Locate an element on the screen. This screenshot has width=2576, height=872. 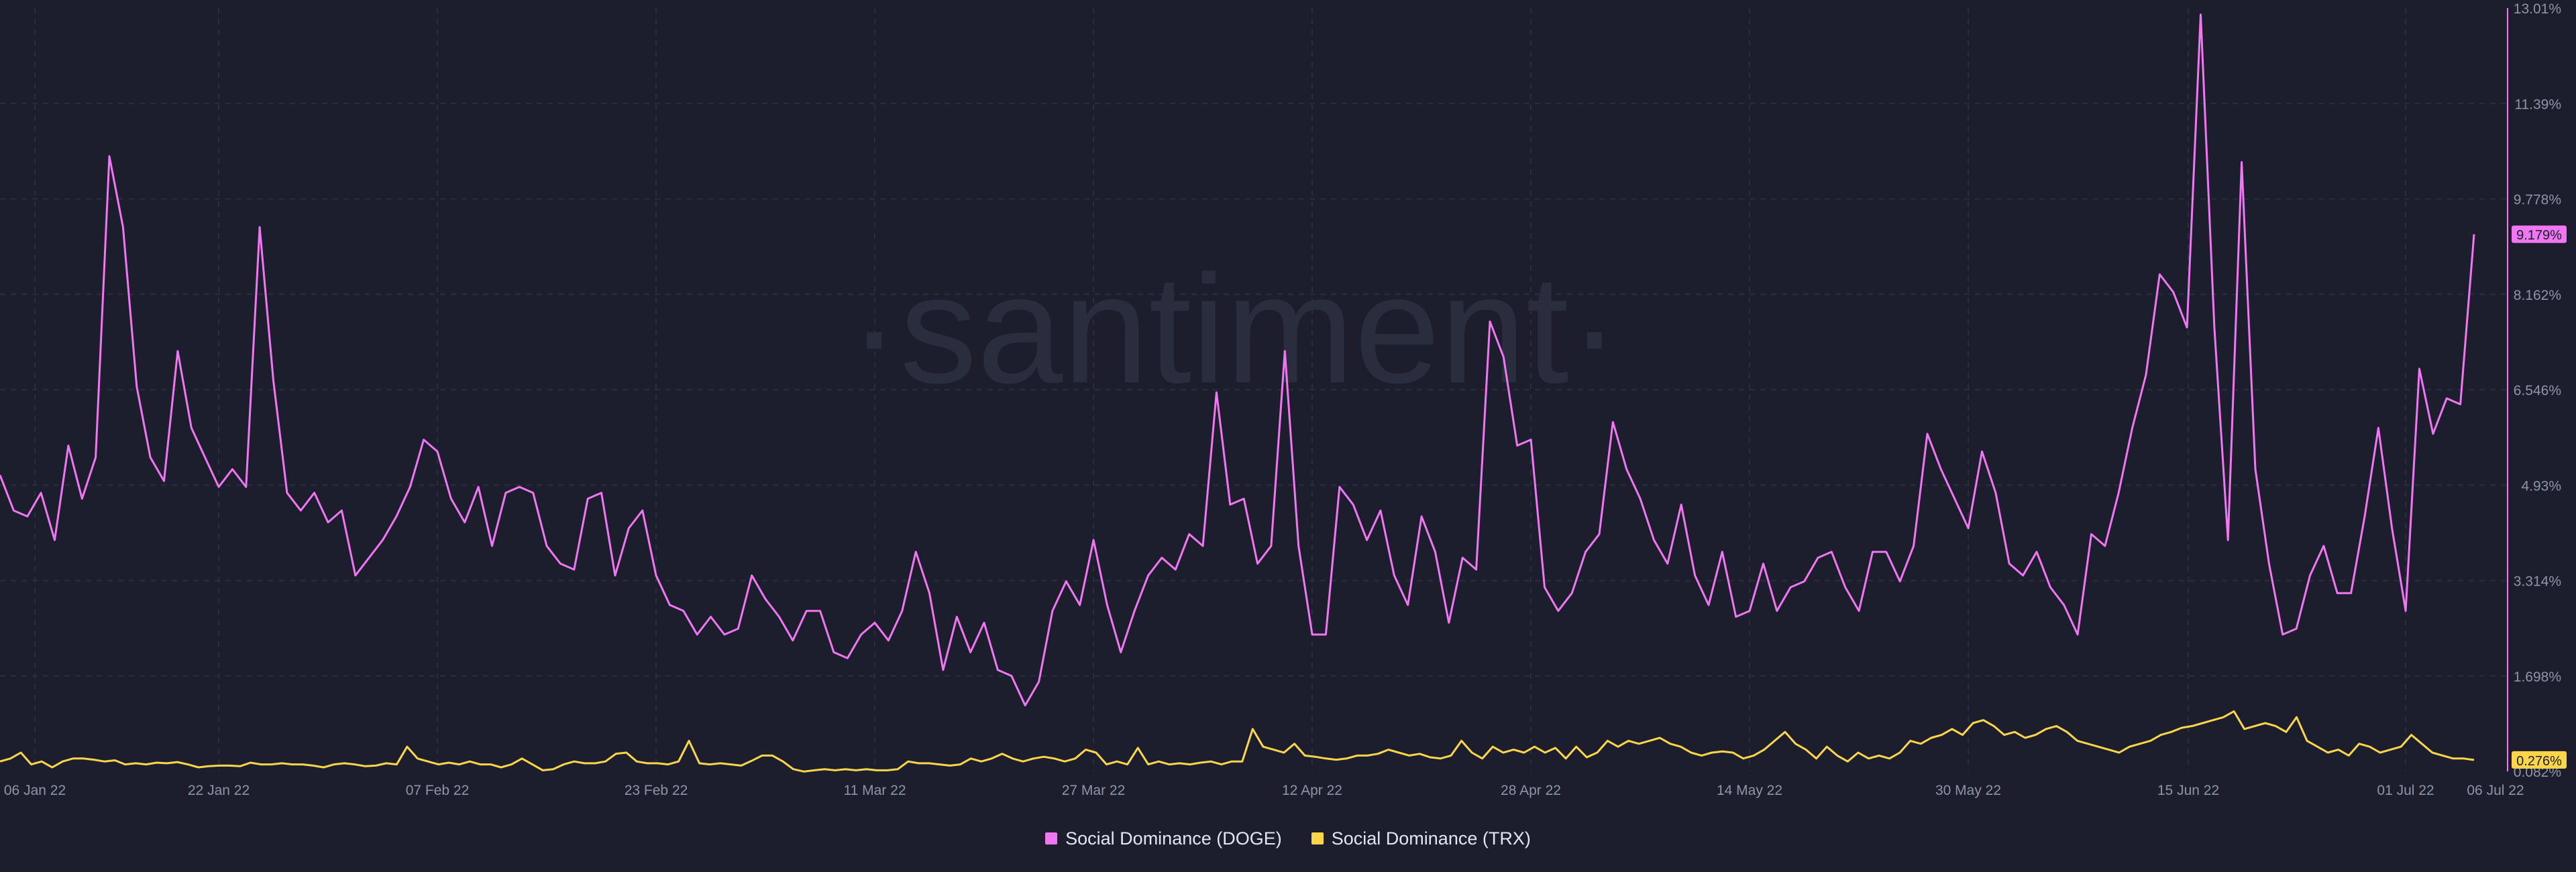
y-tick-label: 1.698% is located at coordinates (2537, 677).